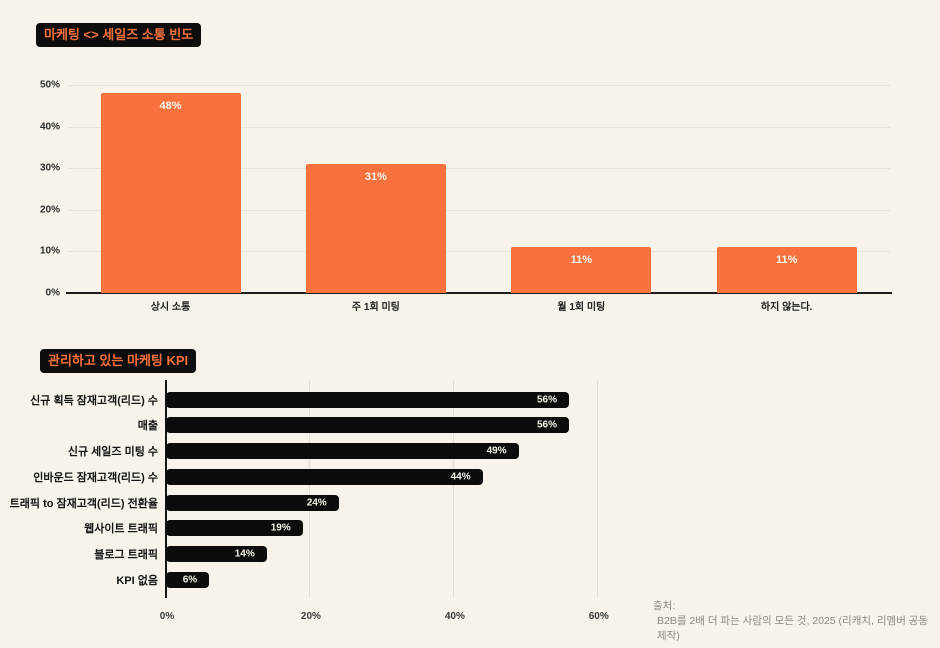 The image size is (940, 648). Describe the element at coordinates (83, 503) in the screenshot. I see `category-label: 트래픽 to 잠재고객(리드) 전환율` at that location.